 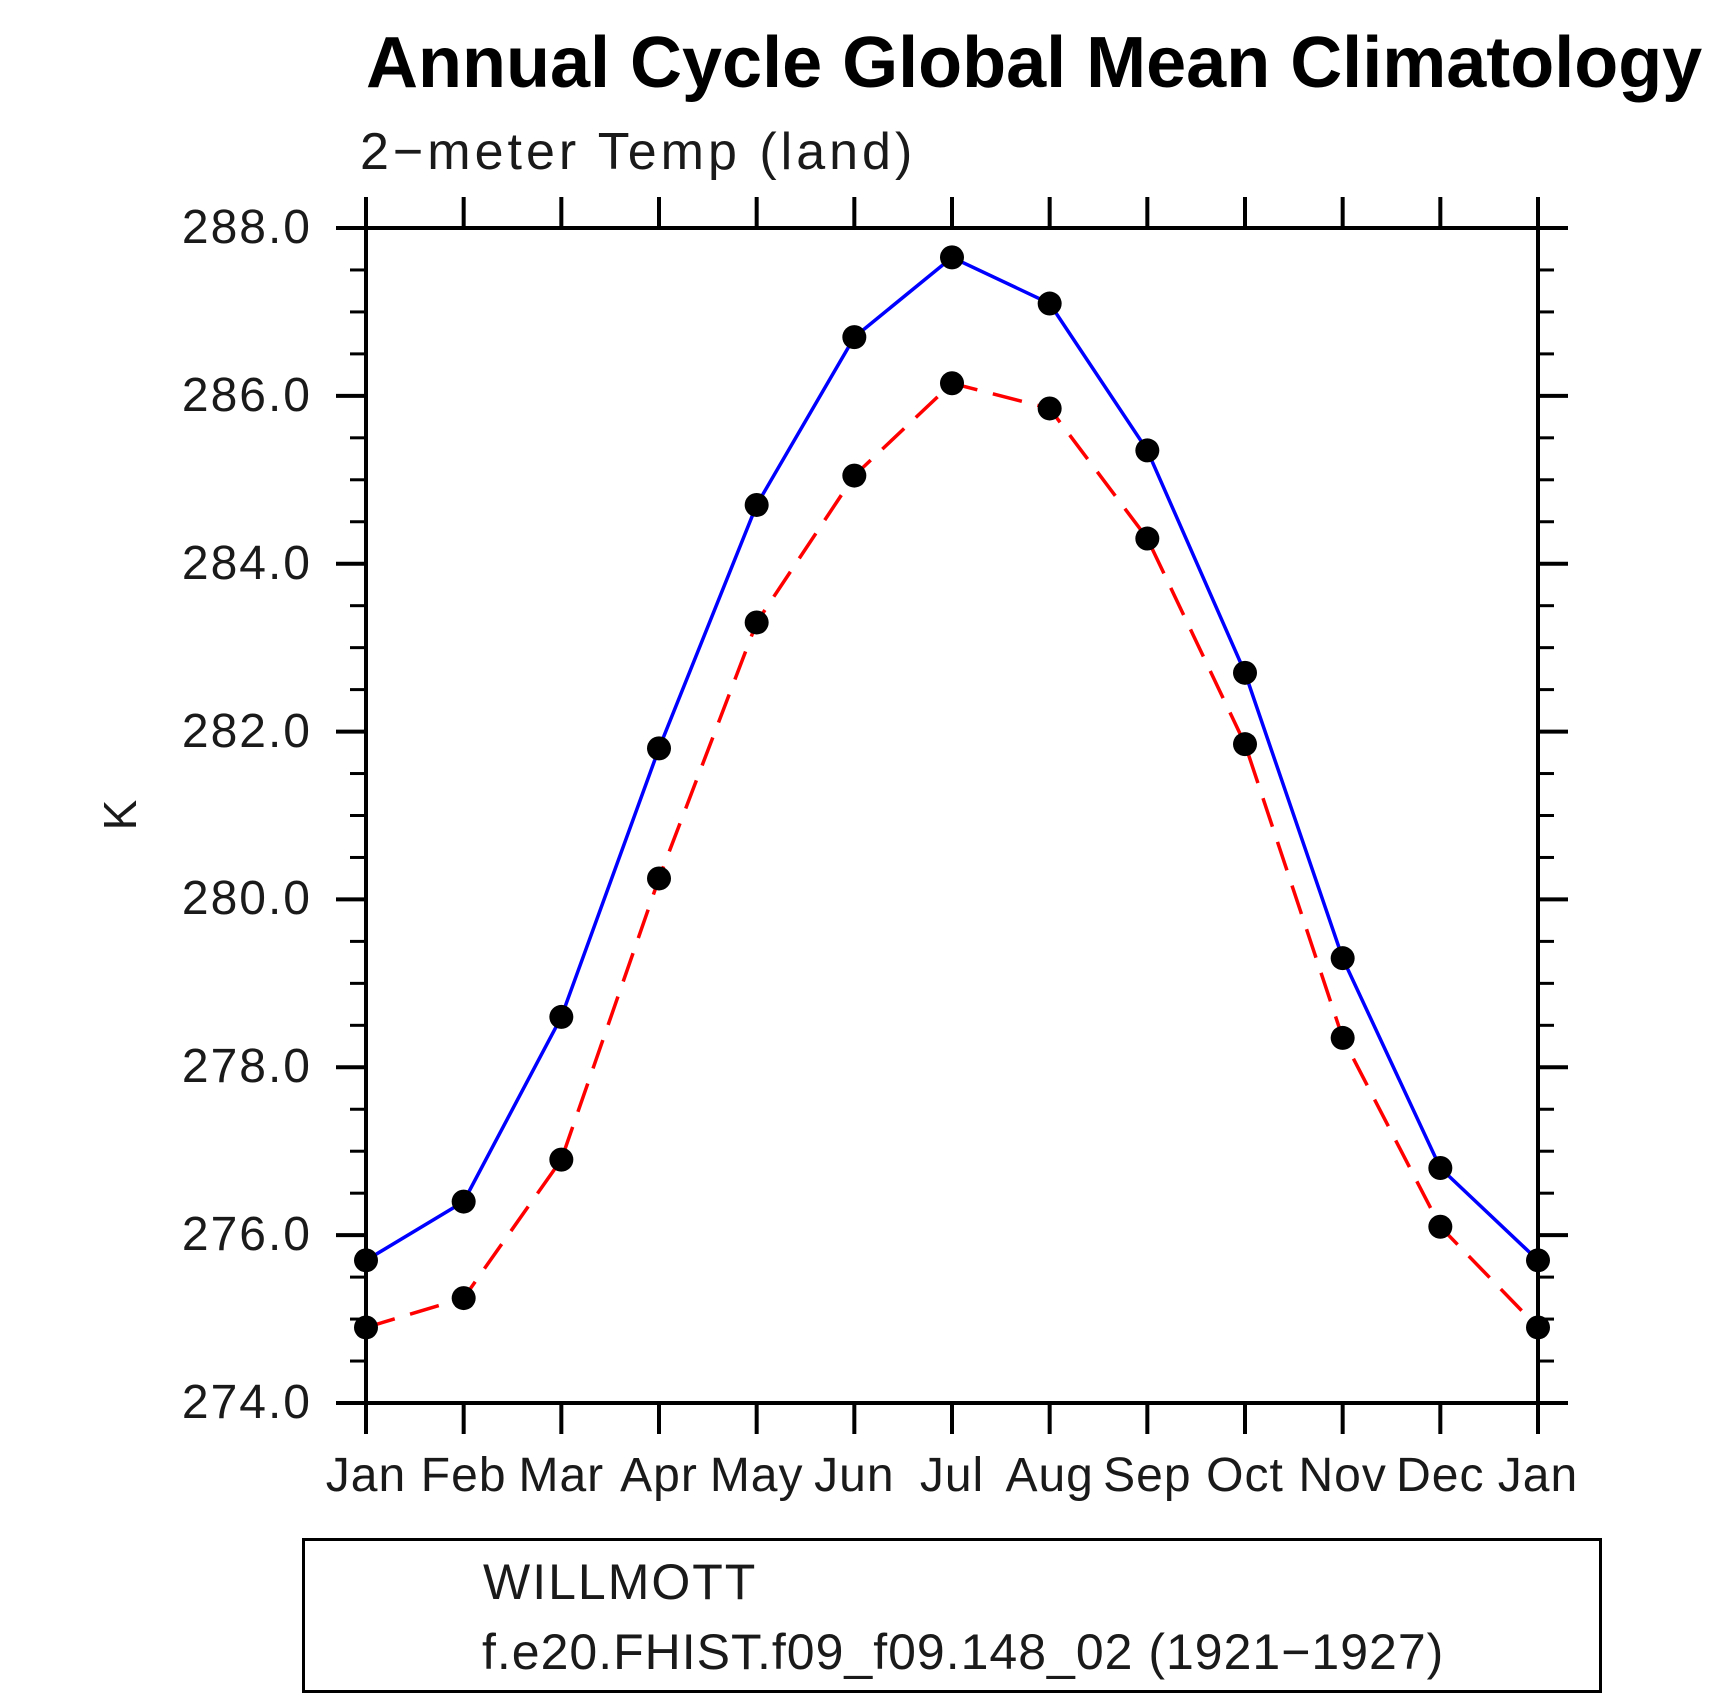 What do you see at coordinates (659, 1475) in the screenshot?
I see `x-tick-label: Apr` at bounding box center [659, 1475].